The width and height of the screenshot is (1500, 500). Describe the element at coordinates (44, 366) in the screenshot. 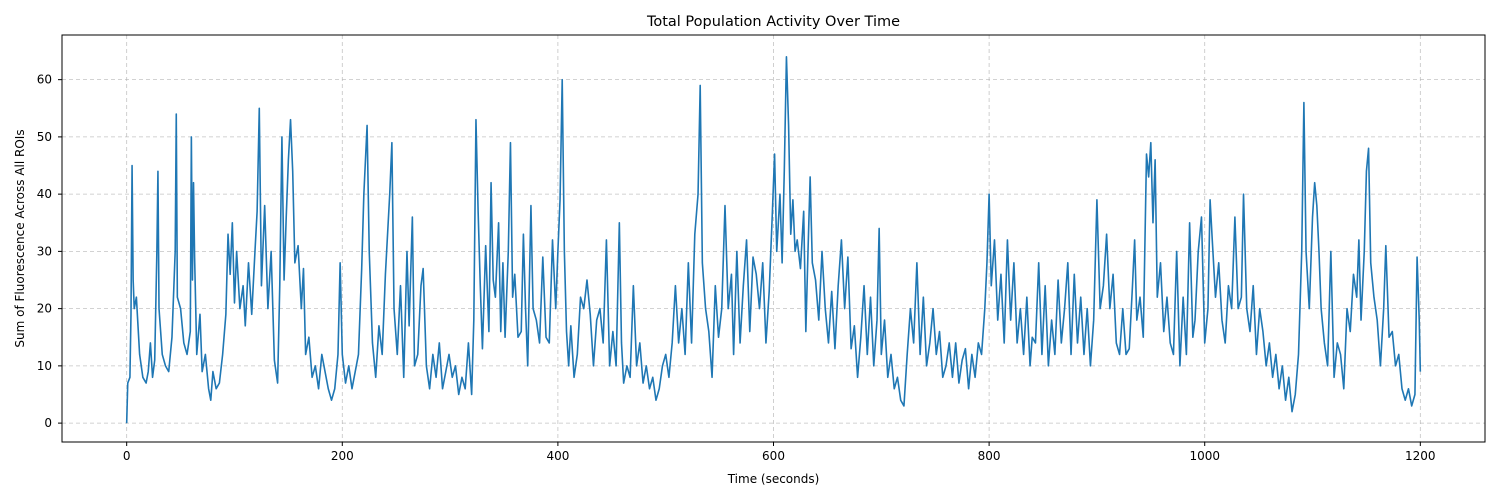

I see `y-tick-label: 10` at that location.